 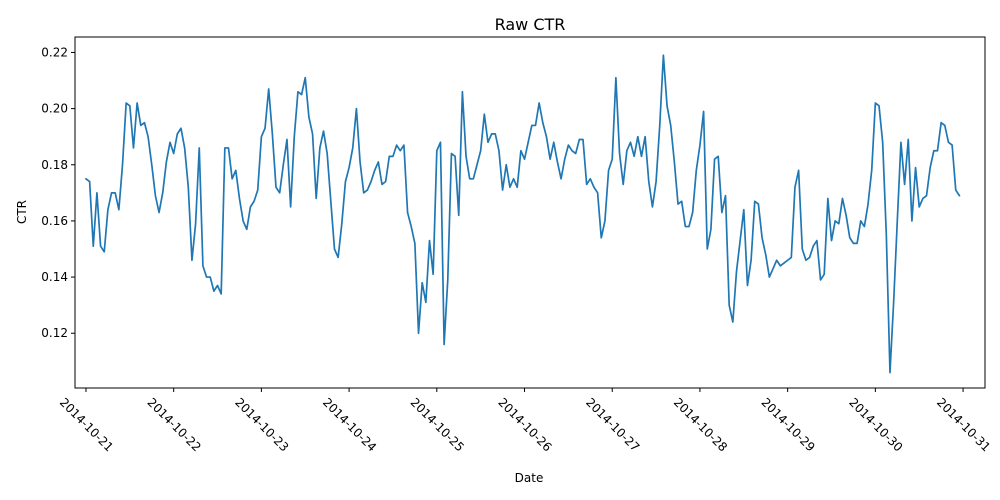 I want to click on x-axis-label: Date, so click(x=529, y=478).